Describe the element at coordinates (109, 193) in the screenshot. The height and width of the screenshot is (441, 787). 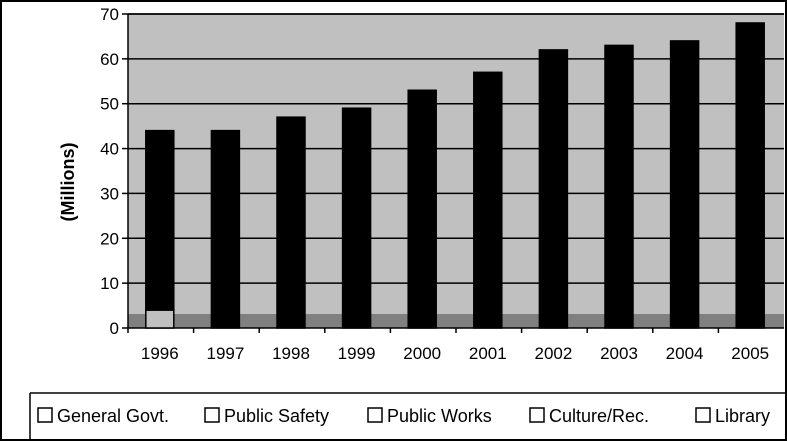
I see `y-tick-label: 30` at that location.